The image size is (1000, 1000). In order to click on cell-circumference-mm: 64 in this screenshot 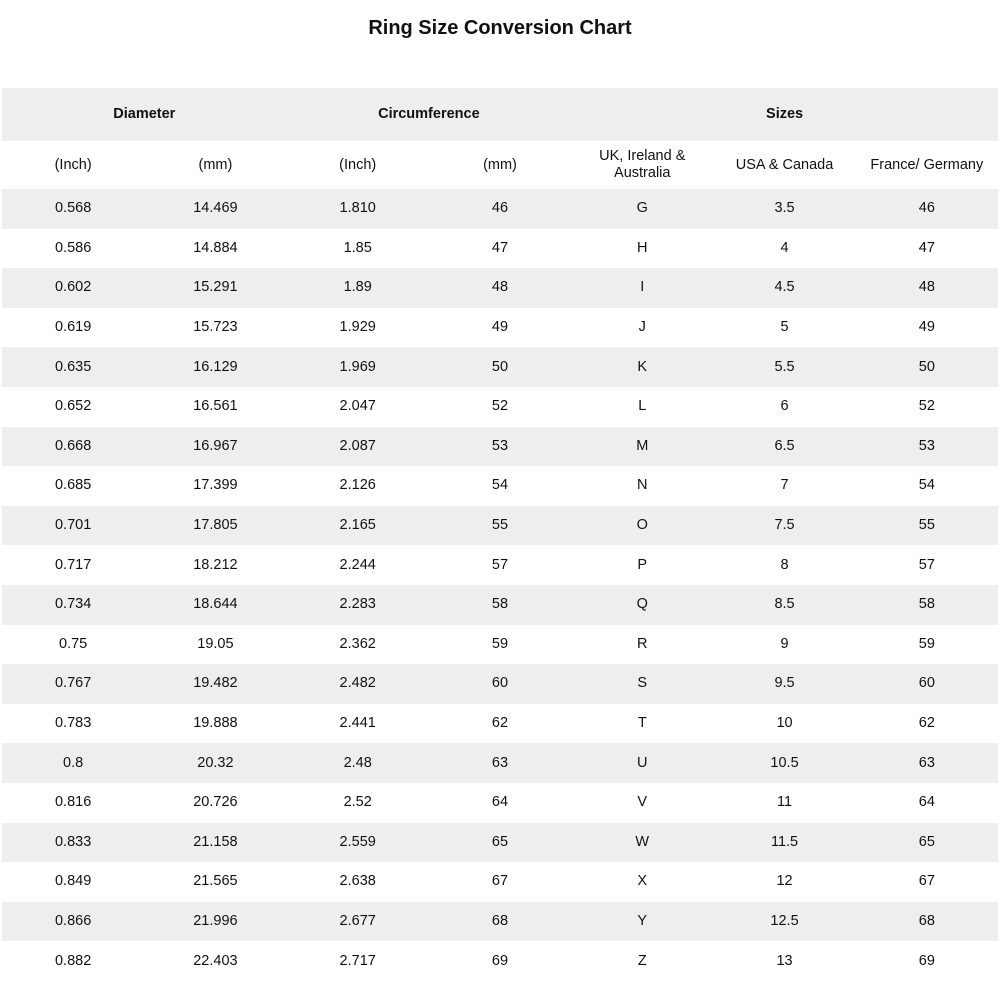, I will do `click(500, 802)`.